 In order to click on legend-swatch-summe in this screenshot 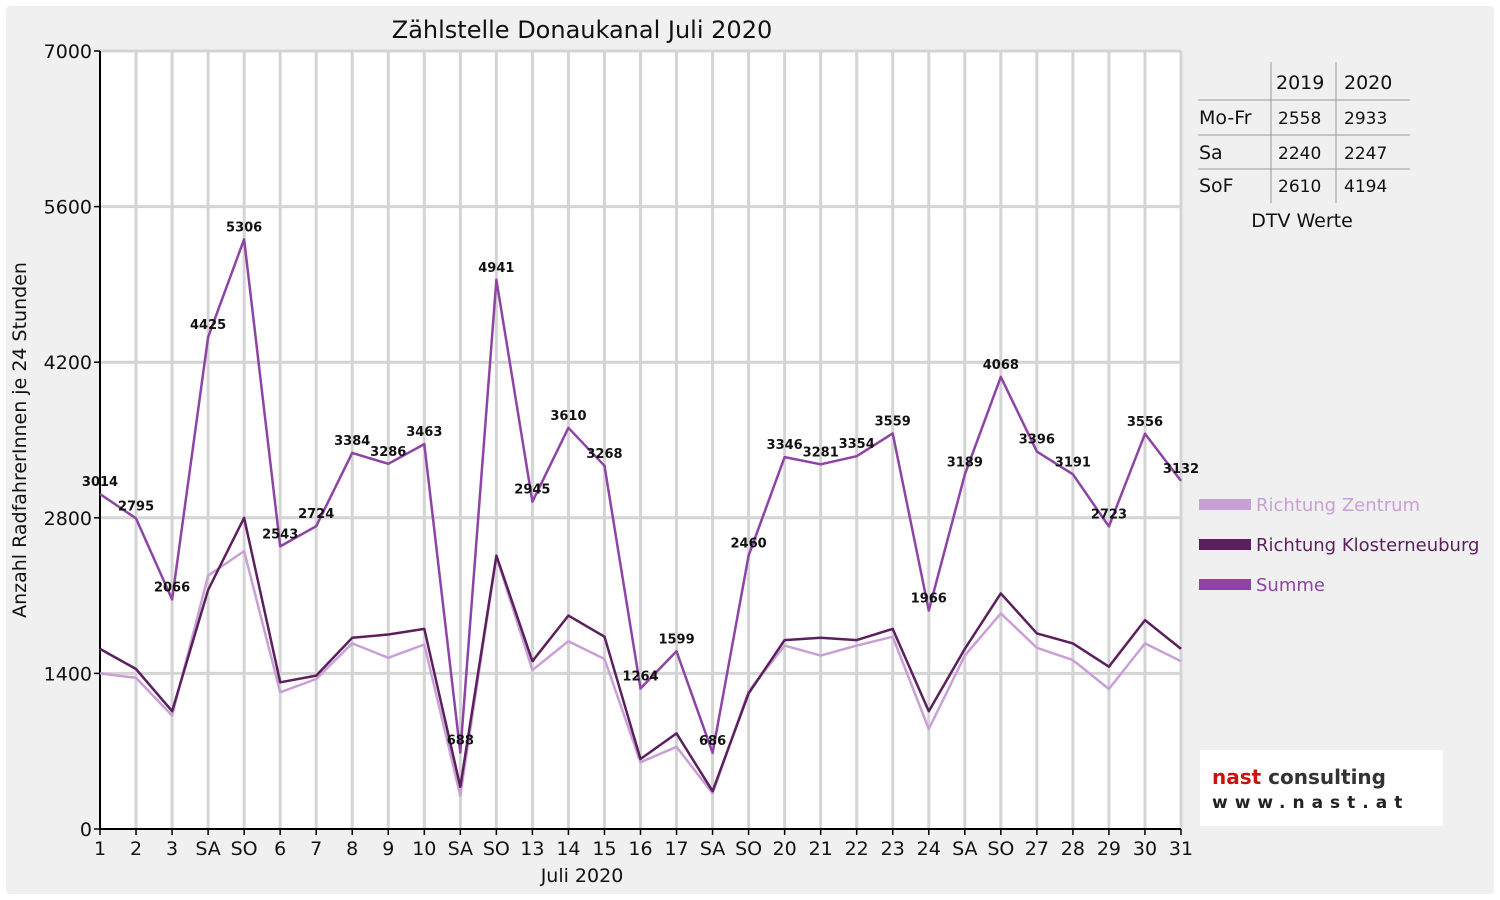, I will do `click(1225, 584)`.